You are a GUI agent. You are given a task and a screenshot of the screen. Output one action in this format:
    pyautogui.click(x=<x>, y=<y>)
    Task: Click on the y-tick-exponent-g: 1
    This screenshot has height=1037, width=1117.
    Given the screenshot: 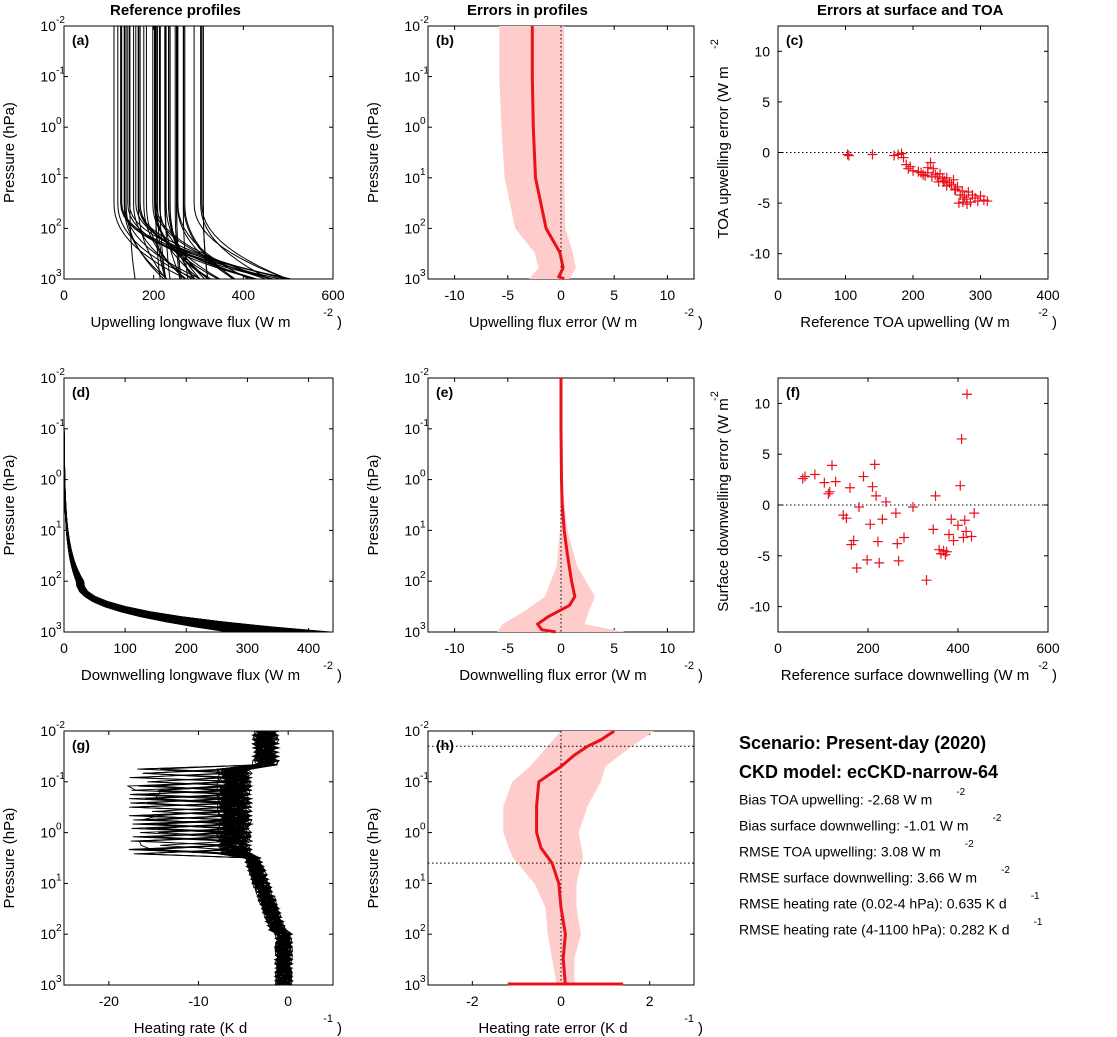 What is the action you would take?
    pyautogui.click(x=59, y=877)
    